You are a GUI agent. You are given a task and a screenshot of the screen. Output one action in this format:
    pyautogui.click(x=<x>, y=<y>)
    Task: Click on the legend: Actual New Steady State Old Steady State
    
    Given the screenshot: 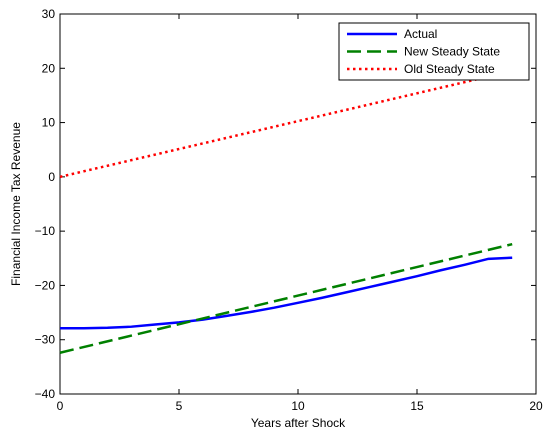 What is the action you would take?
    pyautogui.click(x=434, y=51)
    